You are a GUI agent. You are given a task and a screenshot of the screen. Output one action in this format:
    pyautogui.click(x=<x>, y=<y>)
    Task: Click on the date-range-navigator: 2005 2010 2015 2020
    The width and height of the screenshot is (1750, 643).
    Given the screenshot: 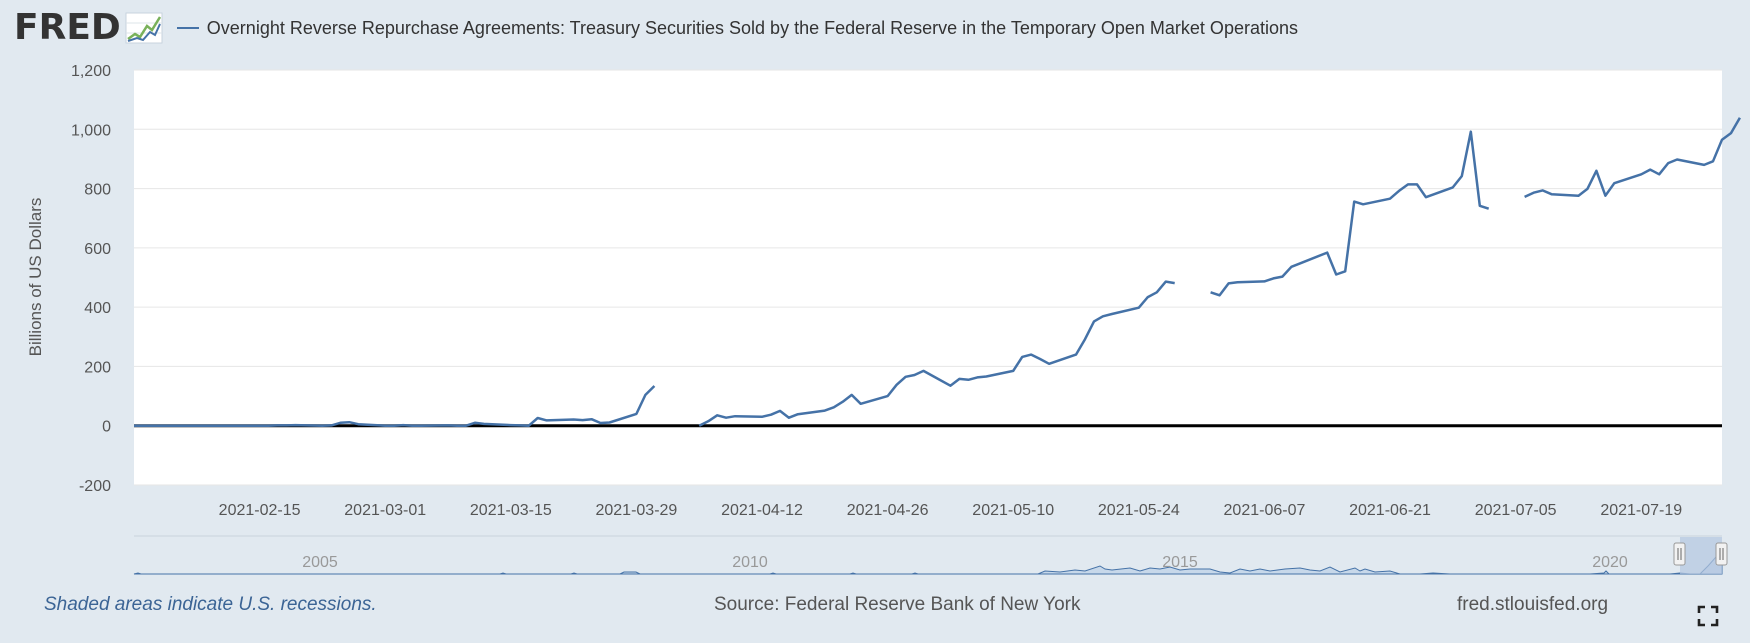 What is the action you would take?
    pyautogui.click(x=930, y=555)
    